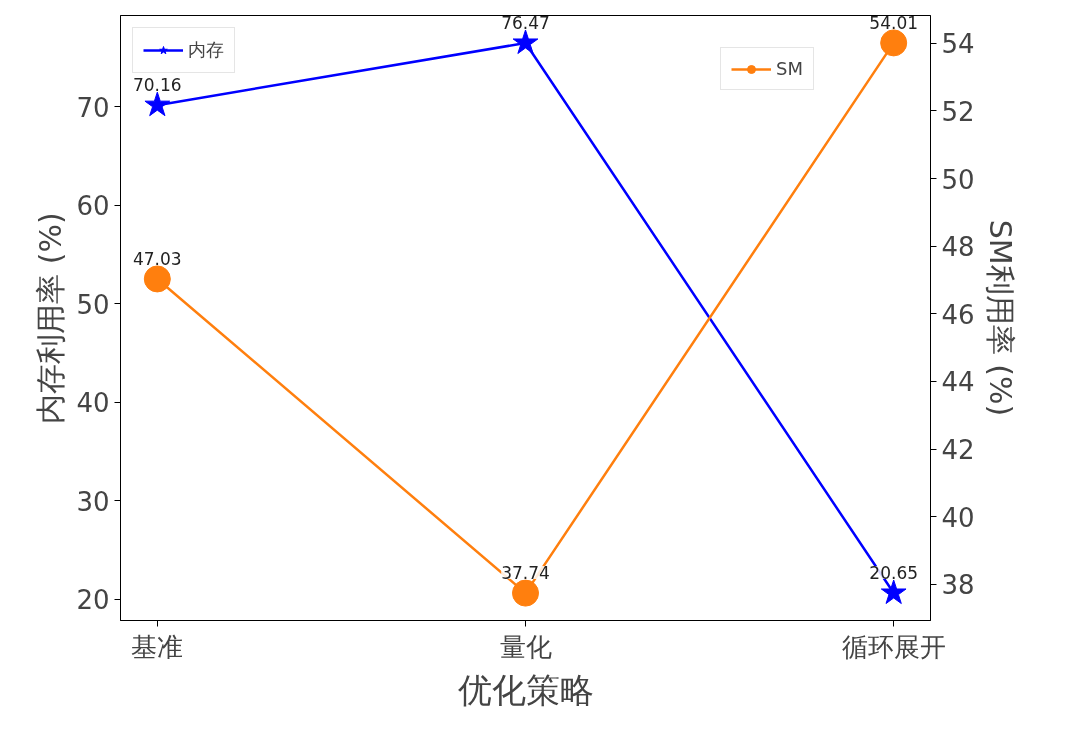 Image resolution: width=1080 pixels, height=756 pixels. What do you see at coordinates (525, 22) in the screenshot?
I see `data-label: 76.47` at bounding box center [525, 22].